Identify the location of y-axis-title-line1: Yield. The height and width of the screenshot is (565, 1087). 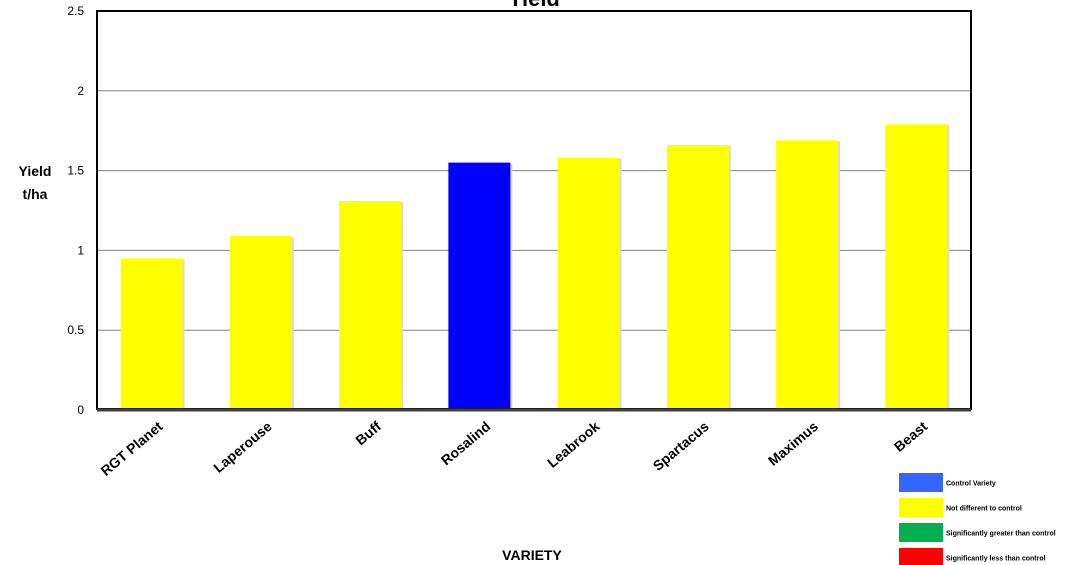
(35, 171).